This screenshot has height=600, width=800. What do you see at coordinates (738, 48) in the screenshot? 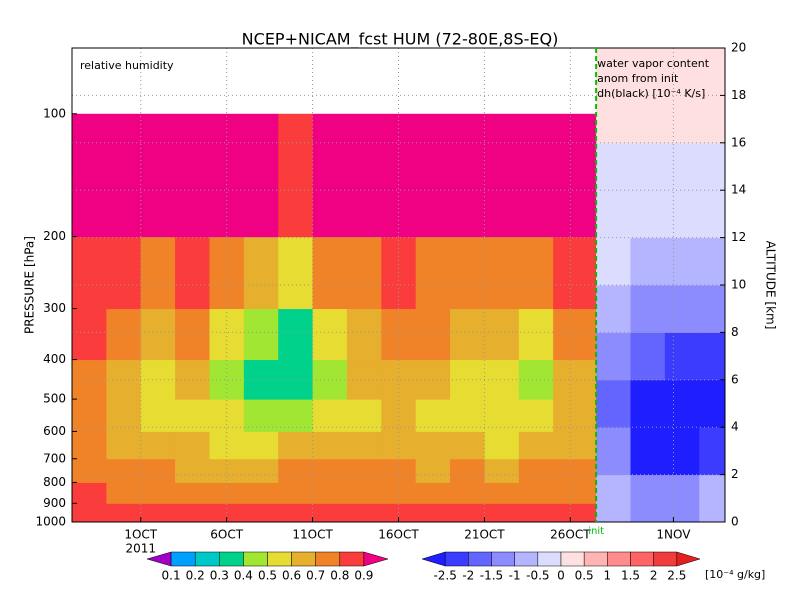
I see `y2-tick-label: 20` at bounding box center [738, 48].